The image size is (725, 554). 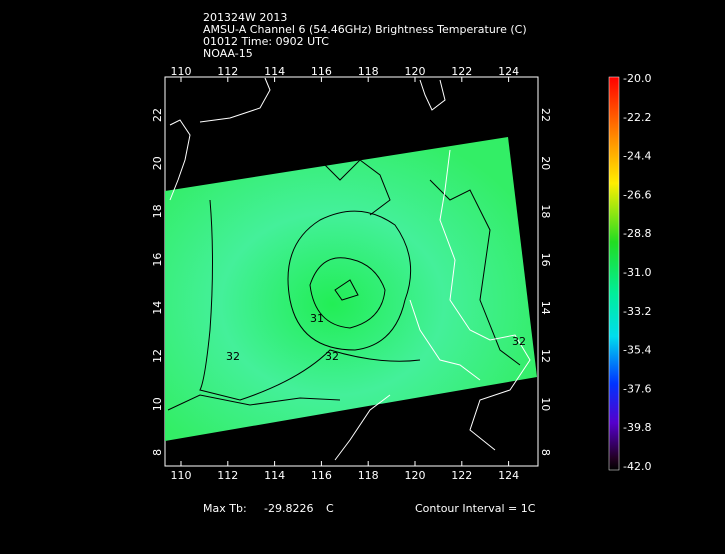 What do you see at coordinates (637, 117) in the screenshot?
I see `colorbar-label: -22.2` at bounding box center [637, 117].